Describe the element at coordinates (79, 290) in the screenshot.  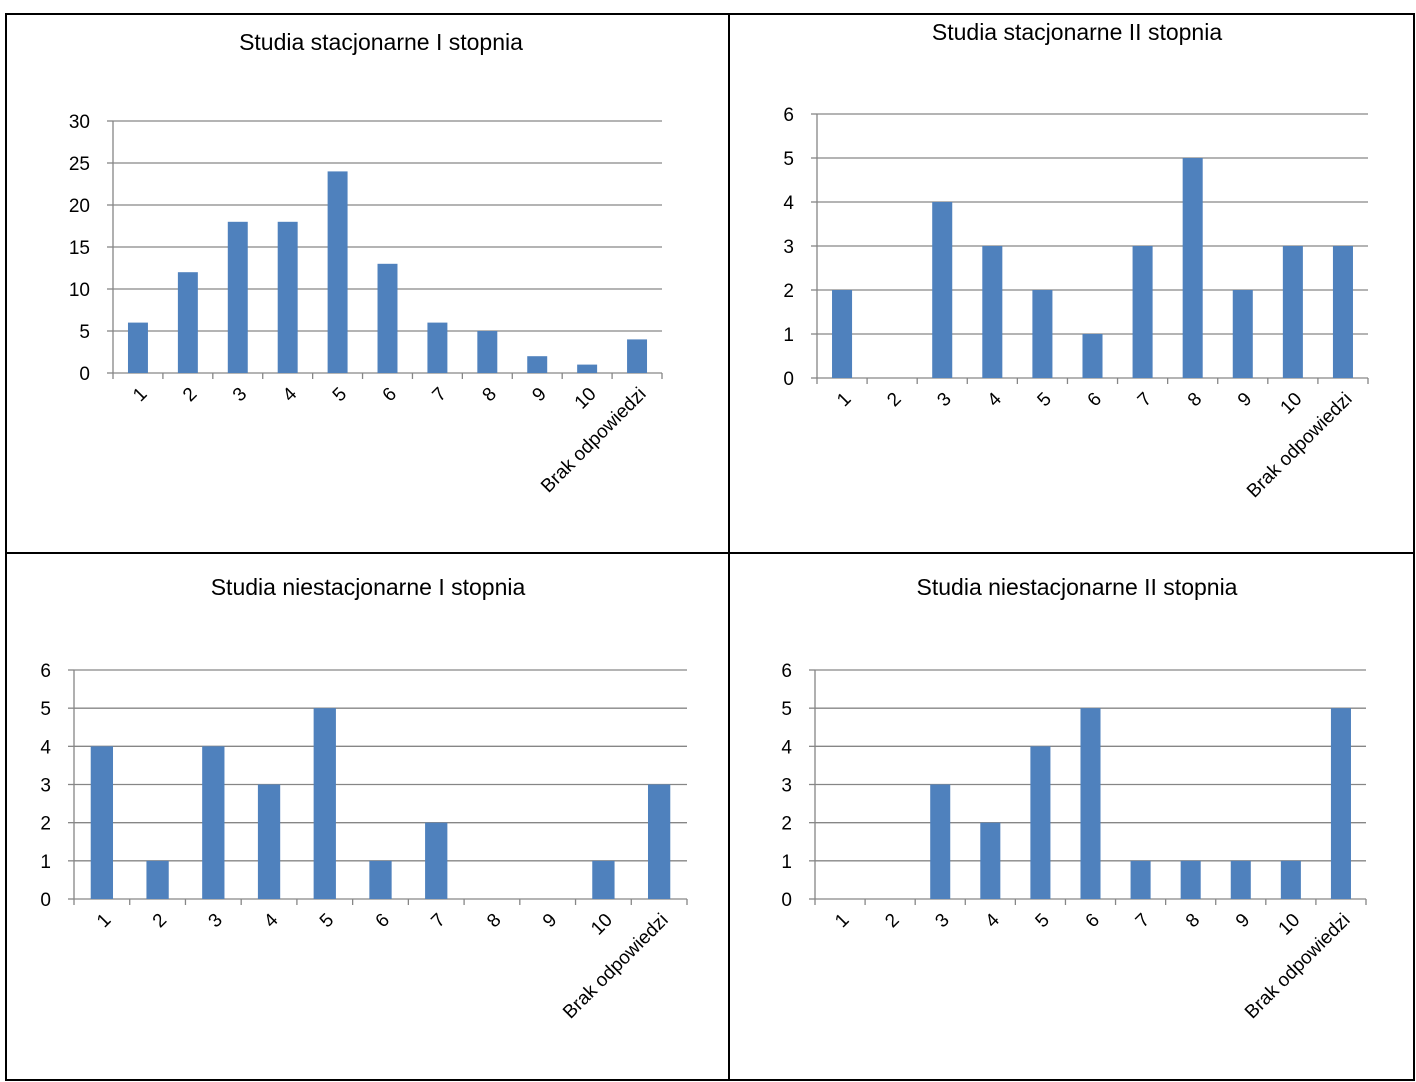
I see `y-tick-label: 10` at that location.